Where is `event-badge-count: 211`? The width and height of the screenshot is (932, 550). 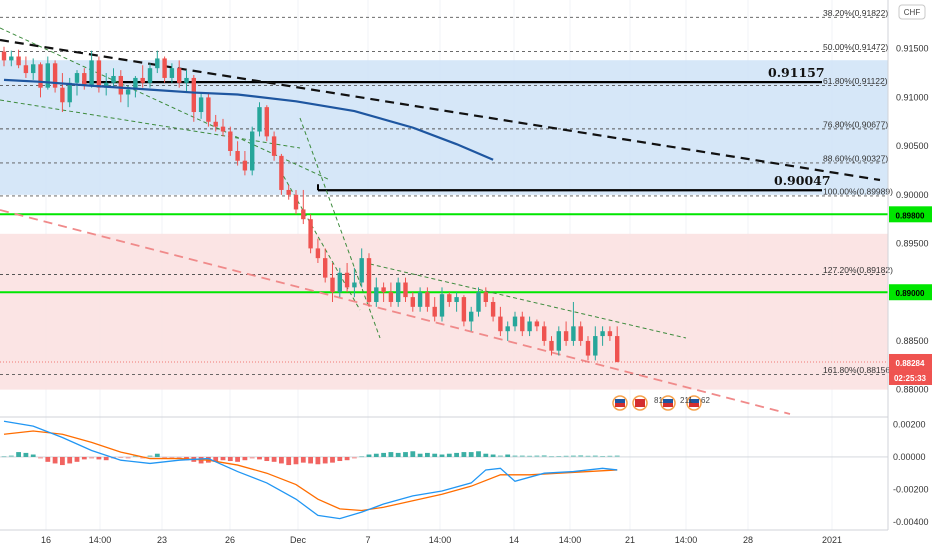
event-badge-count: 211 is located at coordinates (686, 400).